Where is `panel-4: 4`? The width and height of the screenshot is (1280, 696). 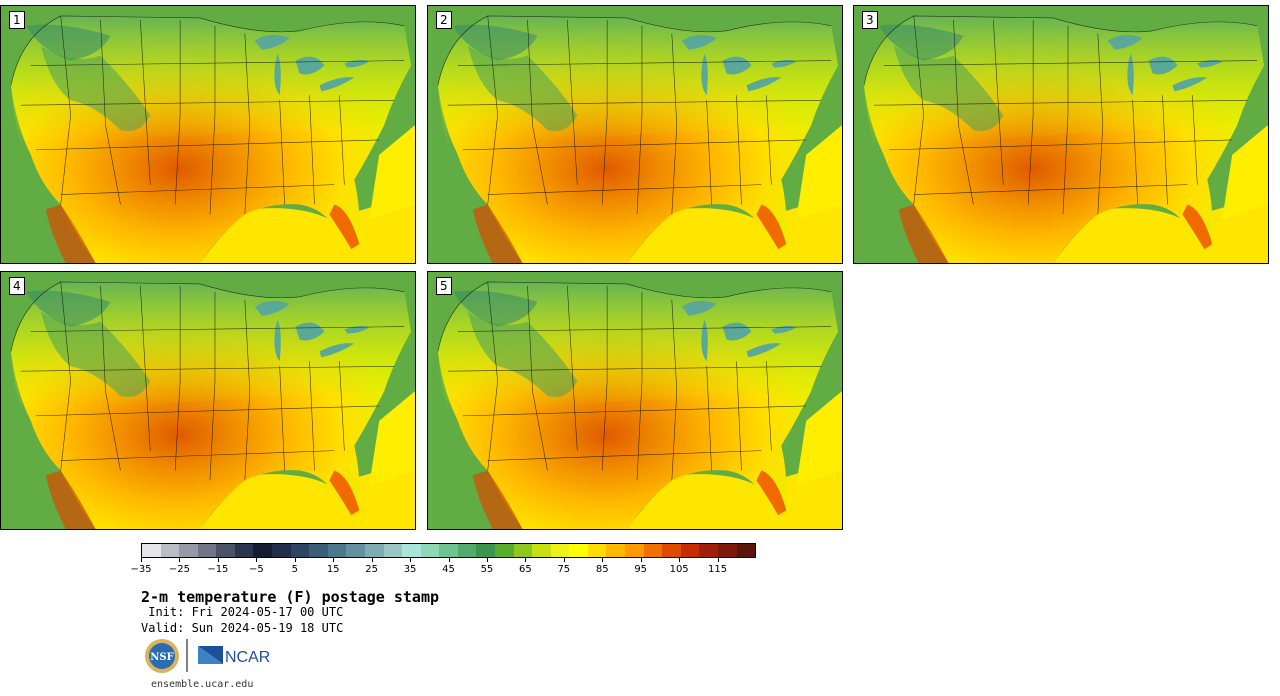
panel-4: 4 is located at coordinates (208, 400).